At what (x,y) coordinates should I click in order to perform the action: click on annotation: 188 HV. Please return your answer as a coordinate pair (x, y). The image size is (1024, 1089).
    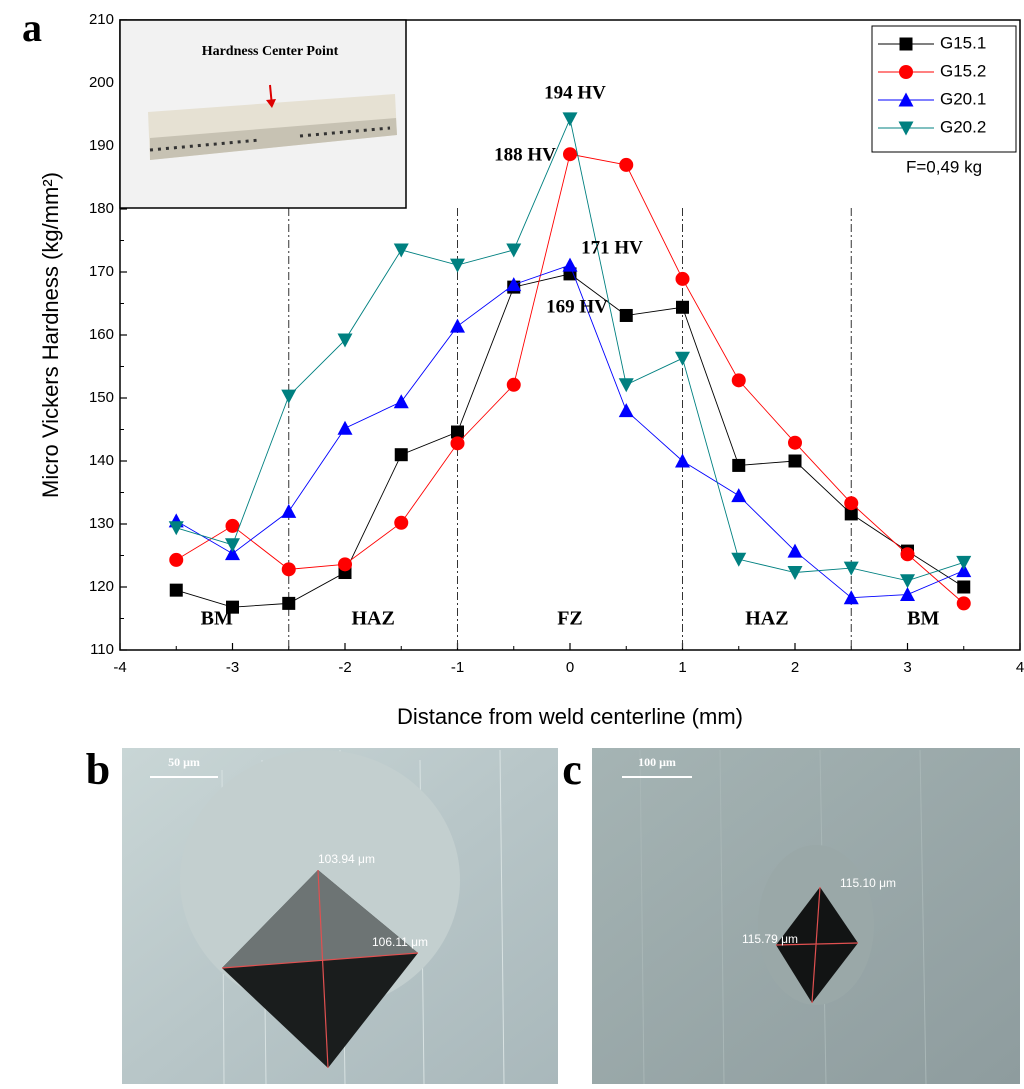
    Looking at the image, I should click on (525, 154).